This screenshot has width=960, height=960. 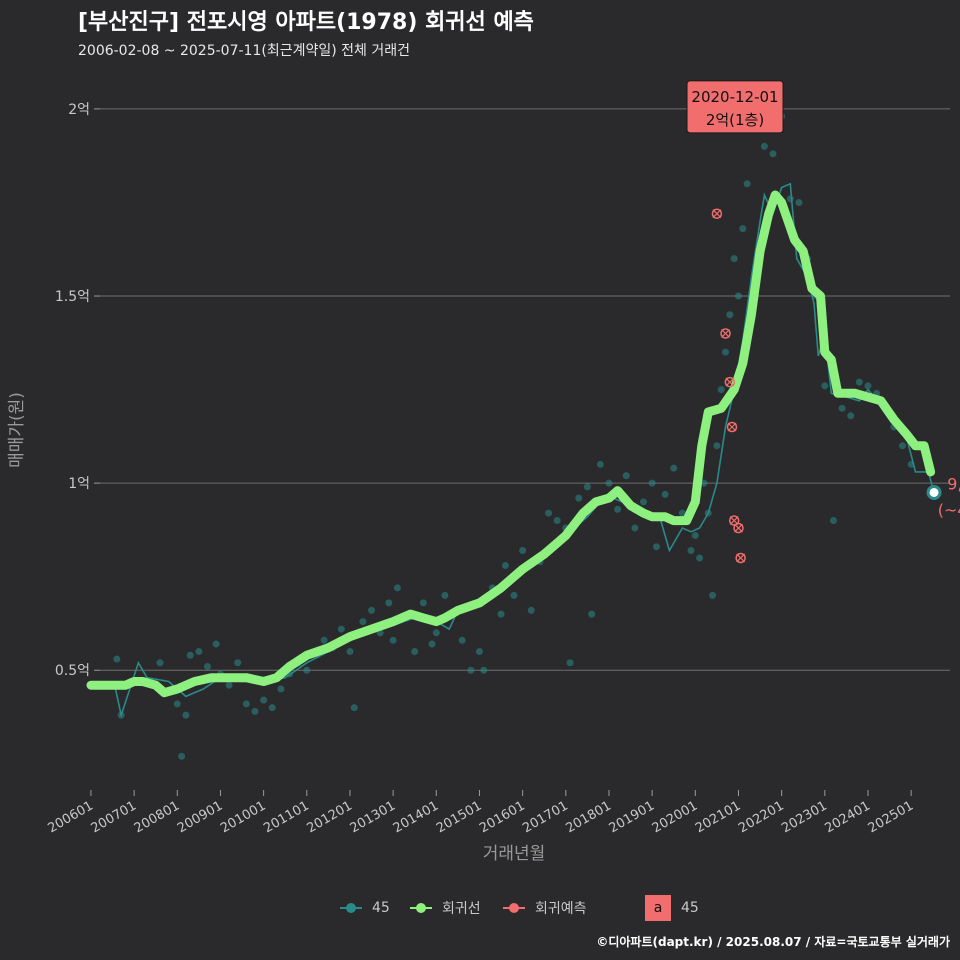 What do you see at coordinates (157, 817) in the screenshot?
I see `x-tick-label: 200801` at bounding box center [157, 817].